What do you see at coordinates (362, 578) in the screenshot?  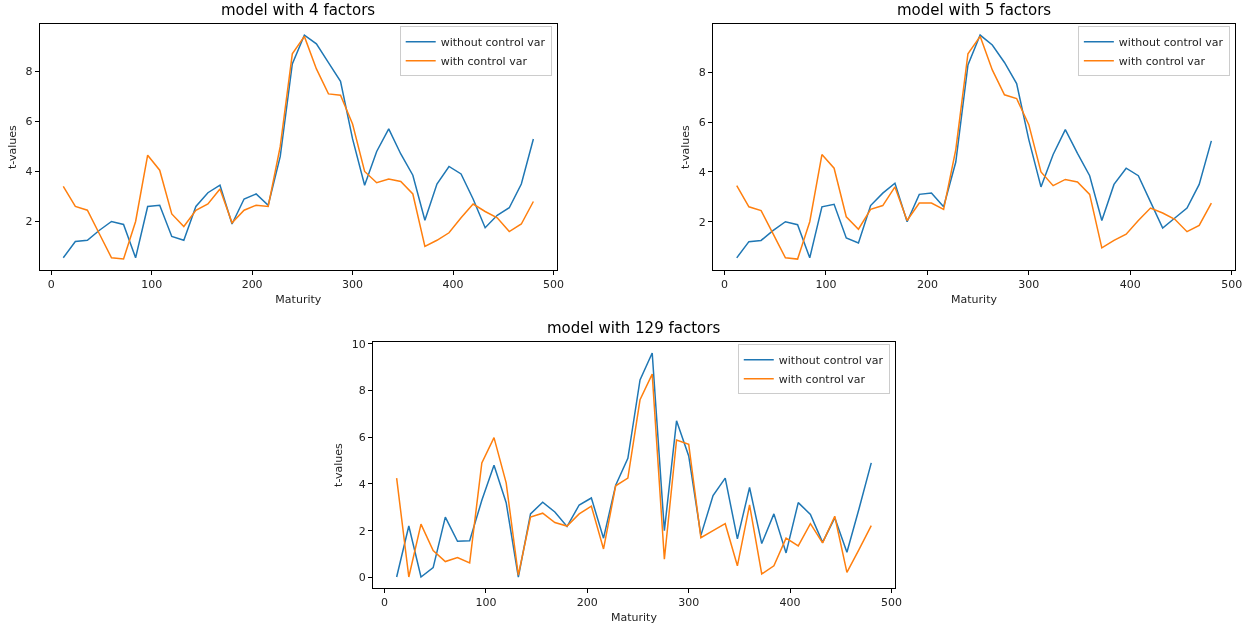 I see `y-tick-label: 0` at bounding box center [362, 578].